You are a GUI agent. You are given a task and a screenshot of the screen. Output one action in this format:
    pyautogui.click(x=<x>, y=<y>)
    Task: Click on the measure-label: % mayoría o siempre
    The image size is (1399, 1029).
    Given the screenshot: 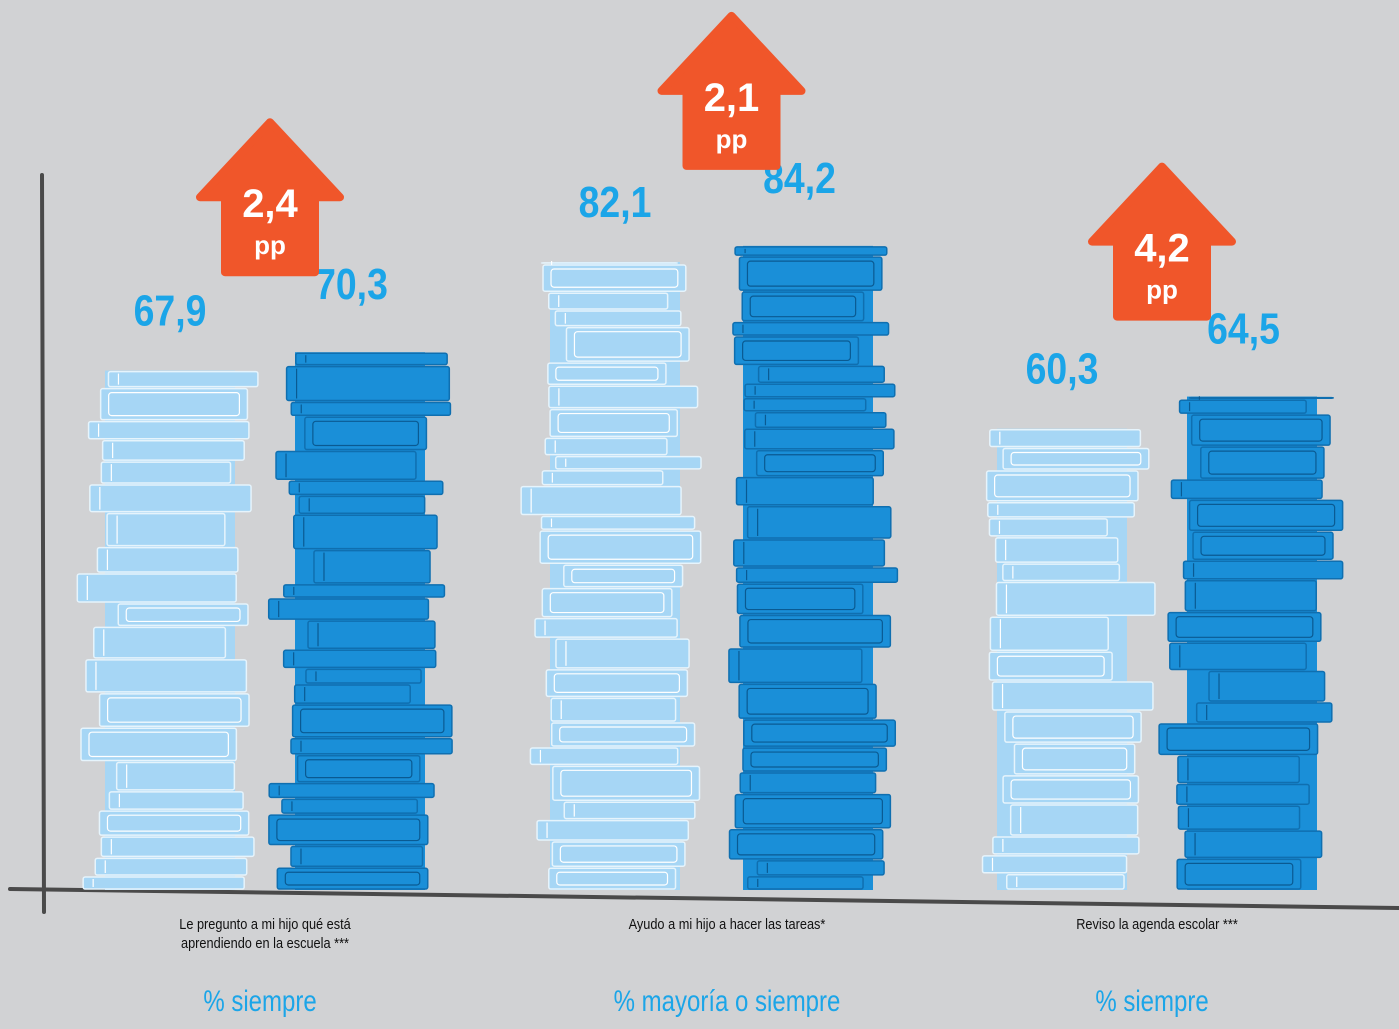 What is the action you would take?
    pyautogui.click(x=726, y=1001)
    